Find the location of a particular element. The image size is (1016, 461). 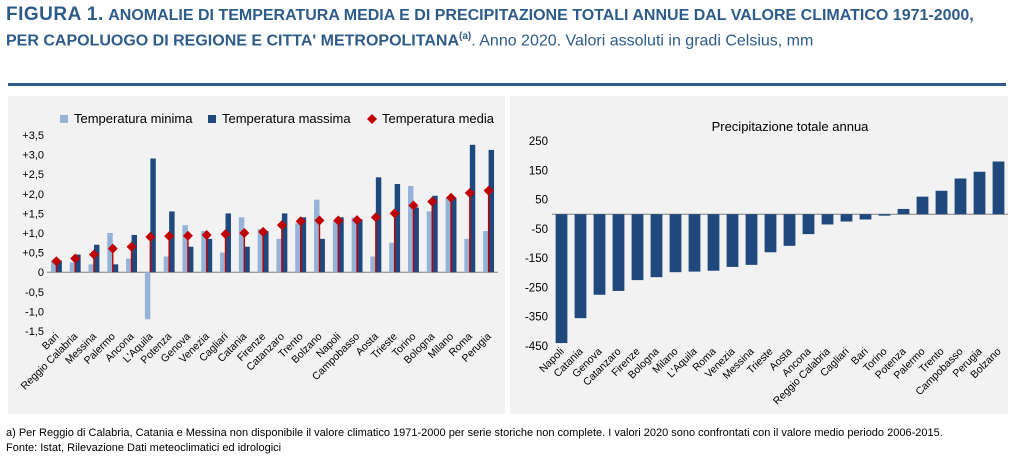

bar-min-milano is located at coordinates (448, 235).